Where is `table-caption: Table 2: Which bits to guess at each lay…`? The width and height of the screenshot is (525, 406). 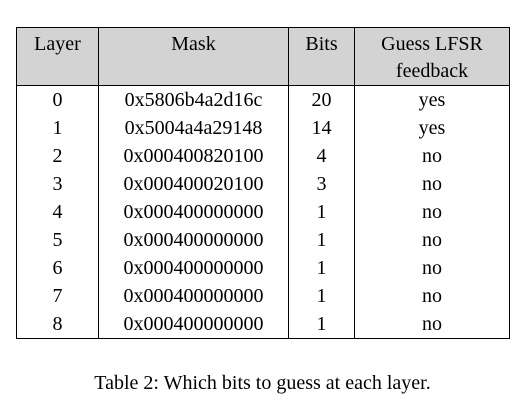
table-caption: Table 2: Which bits to guess at each lay… is located at coordinates (262, 383).